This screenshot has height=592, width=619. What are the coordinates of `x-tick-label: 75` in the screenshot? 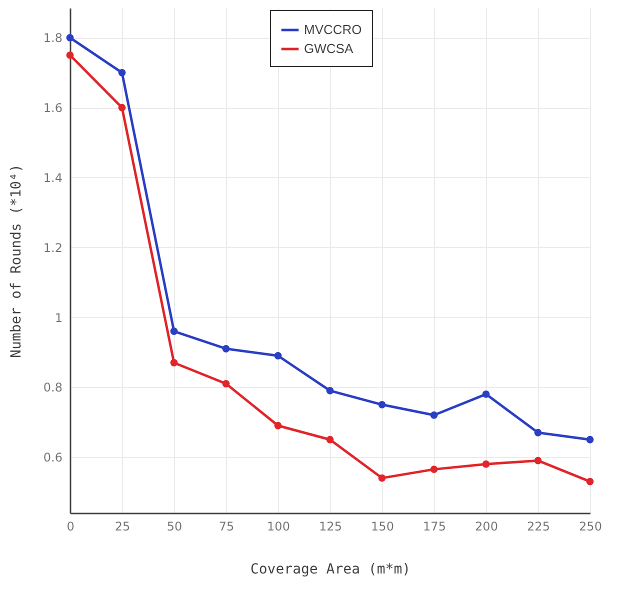 It's located at (226, 527).